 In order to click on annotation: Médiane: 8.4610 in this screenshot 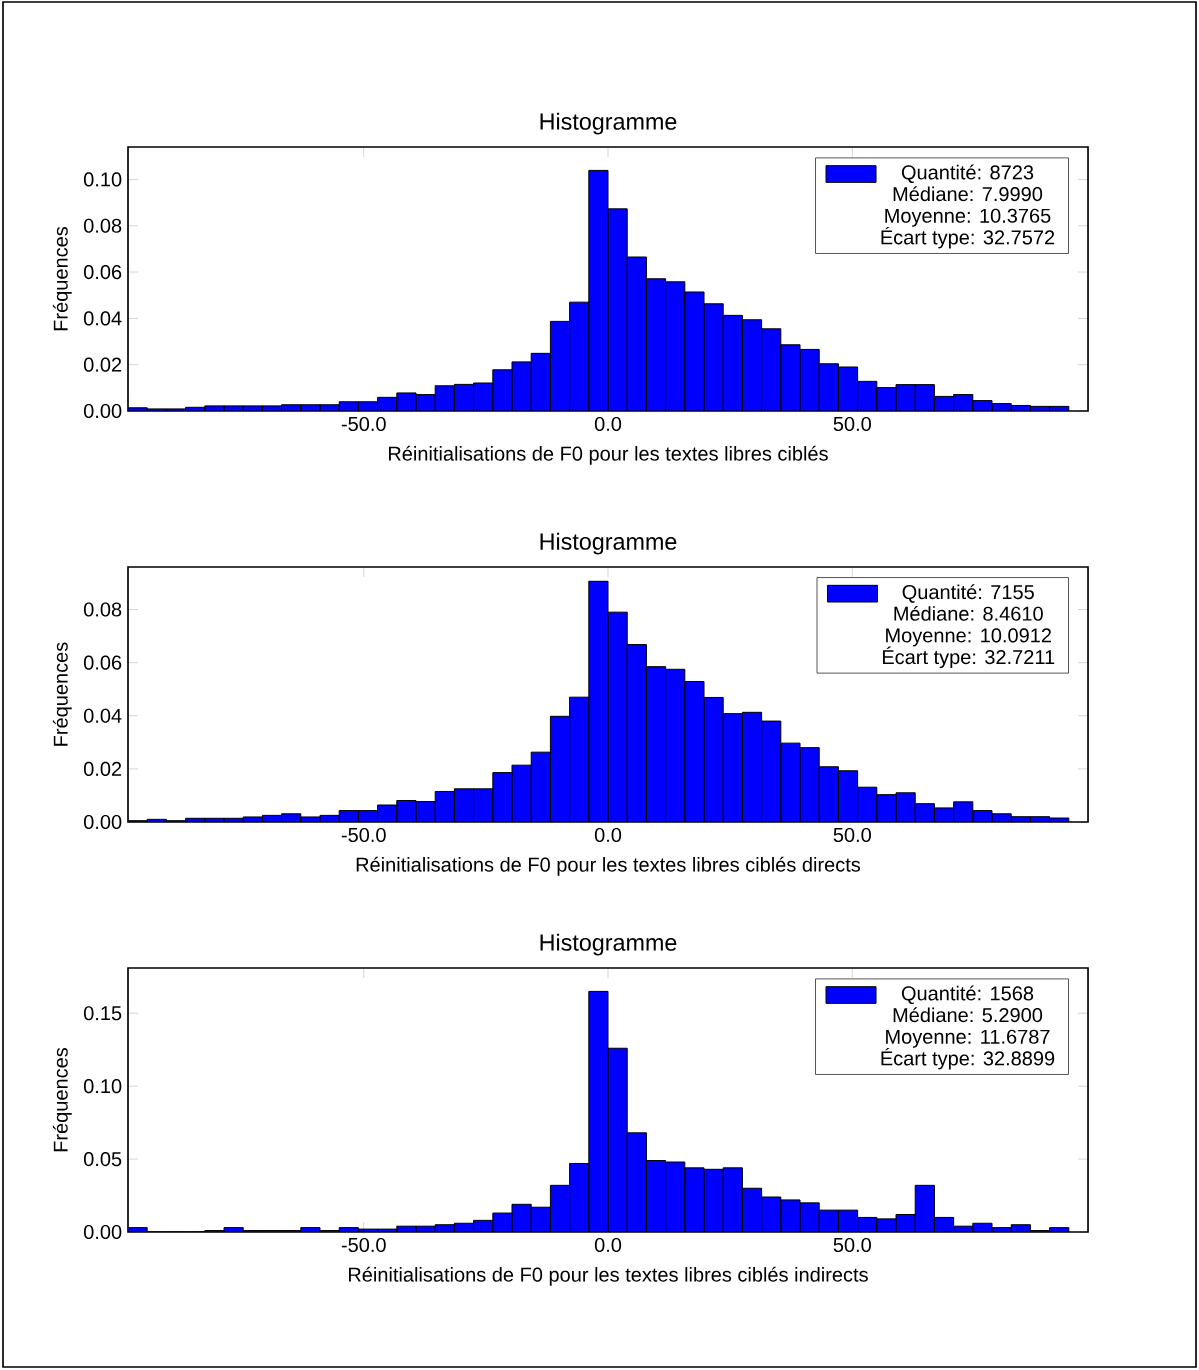, I will do `click(968, 613)`.